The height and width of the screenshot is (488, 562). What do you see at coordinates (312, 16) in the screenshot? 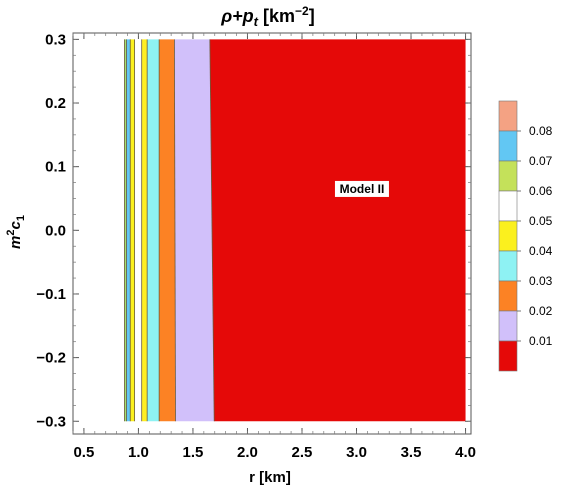
I see `title-close: ]` at bounding box center [312, 16].